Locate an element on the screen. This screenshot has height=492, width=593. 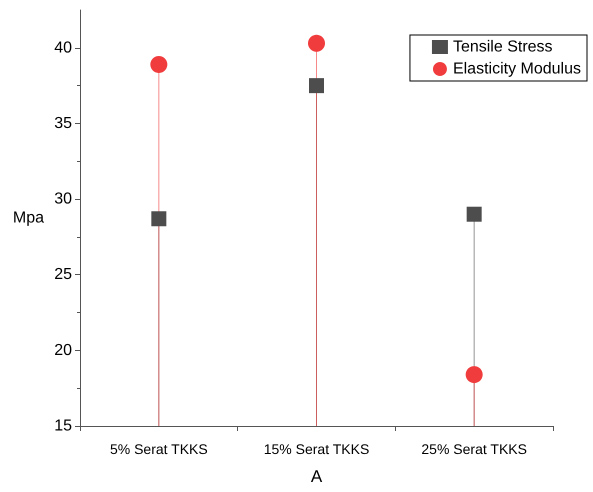
legend-label: Tensile Stress is located at coordinates (502, 47).